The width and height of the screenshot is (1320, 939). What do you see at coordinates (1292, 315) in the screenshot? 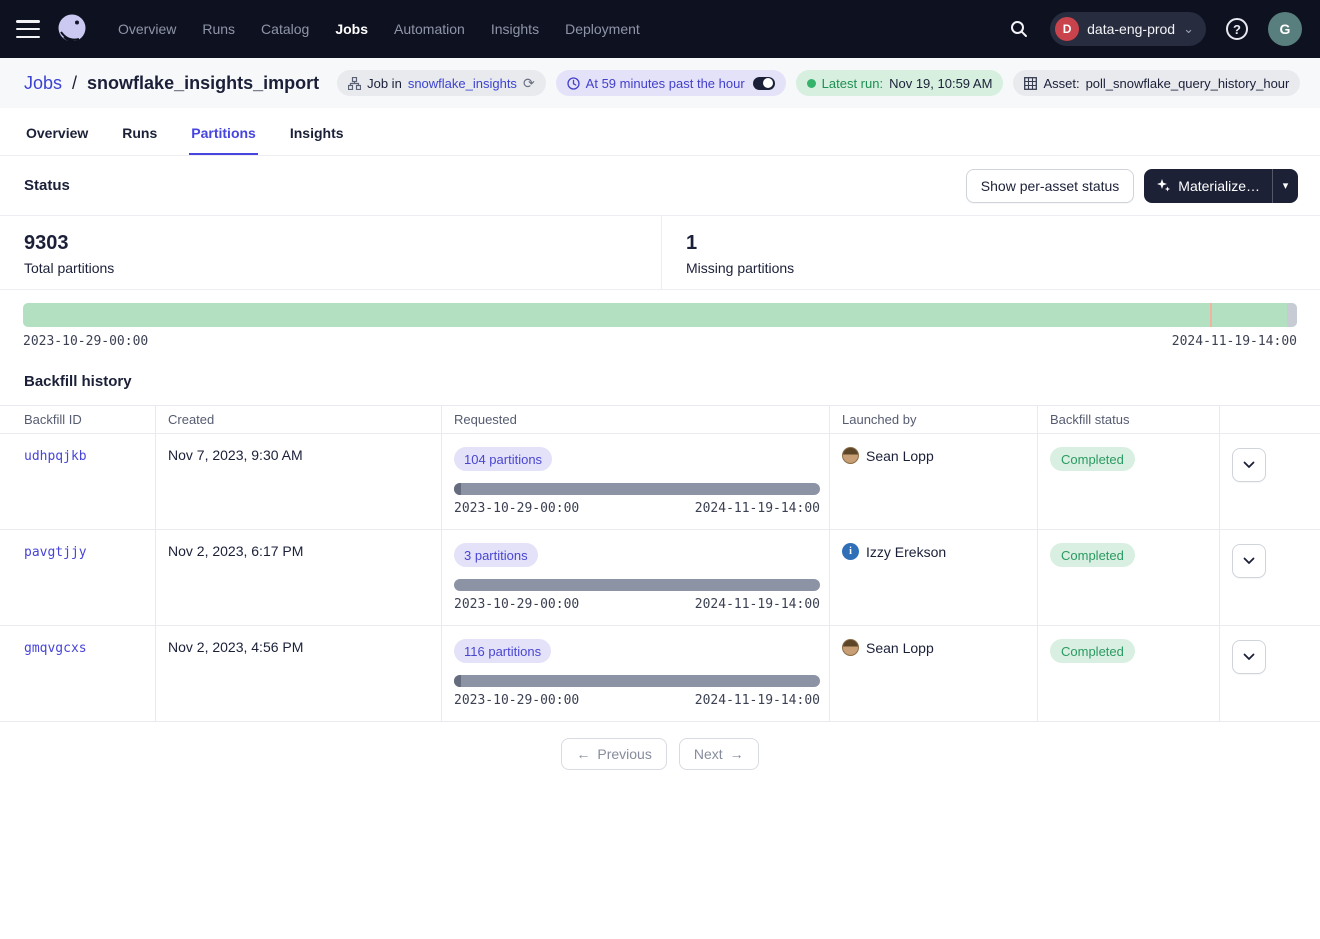
I see `missing-partition-segment` at bounding box center [1292, 315].